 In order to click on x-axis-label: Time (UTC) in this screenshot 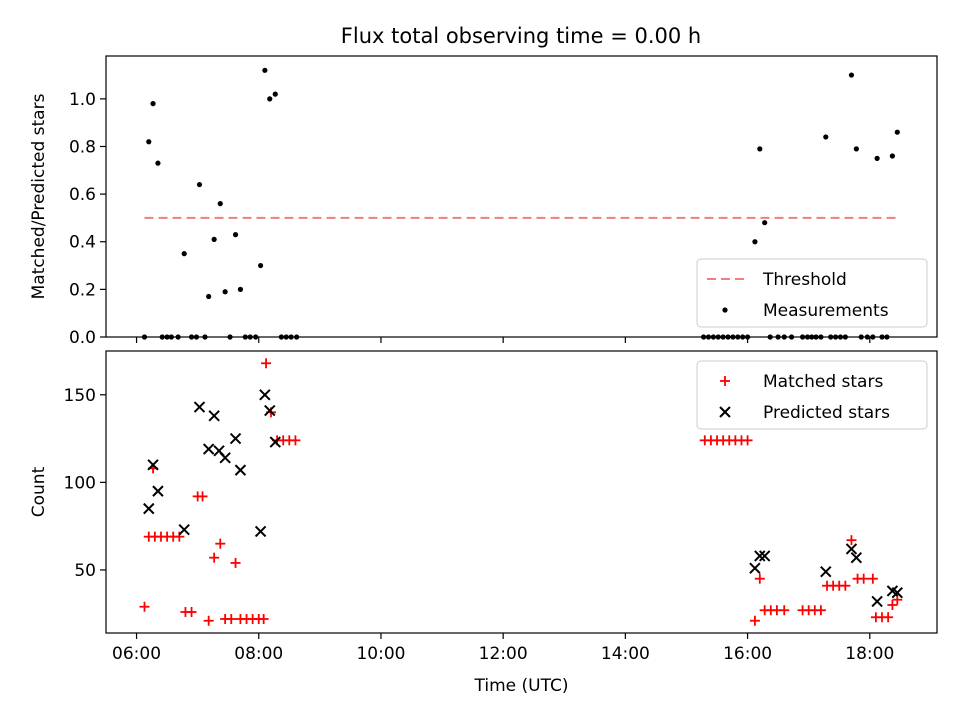, I will do `click(521, 686)`.